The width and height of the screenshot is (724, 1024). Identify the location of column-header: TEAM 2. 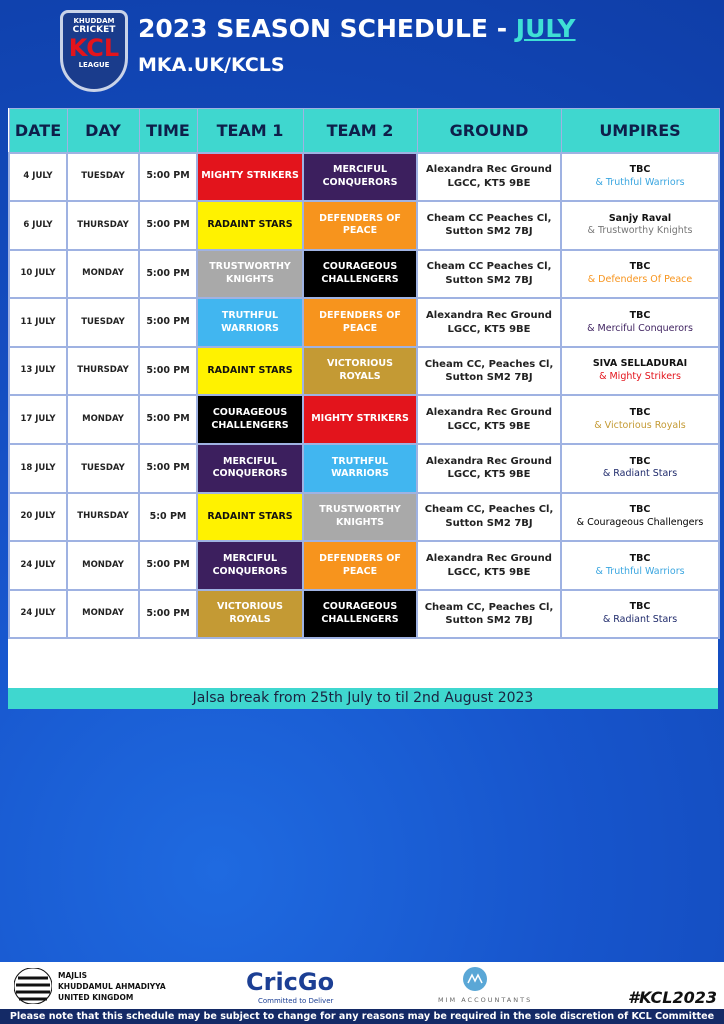
(360, 130).